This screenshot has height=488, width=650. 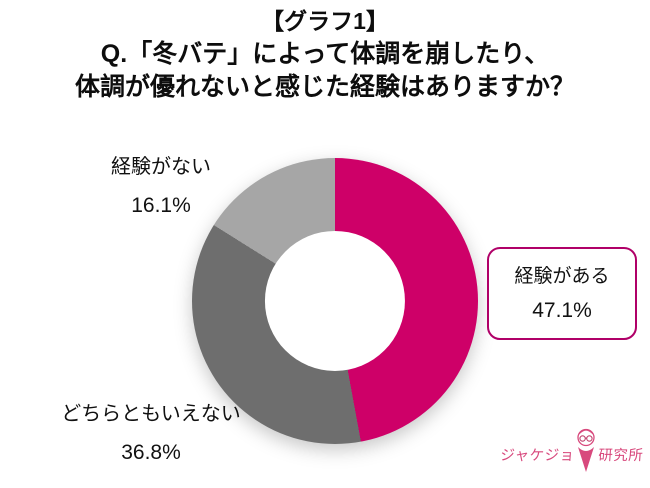 I want to click on chart-title-line2: Q.「冬バテ」によって体調を崩したり、, so click(x=325, y=54).